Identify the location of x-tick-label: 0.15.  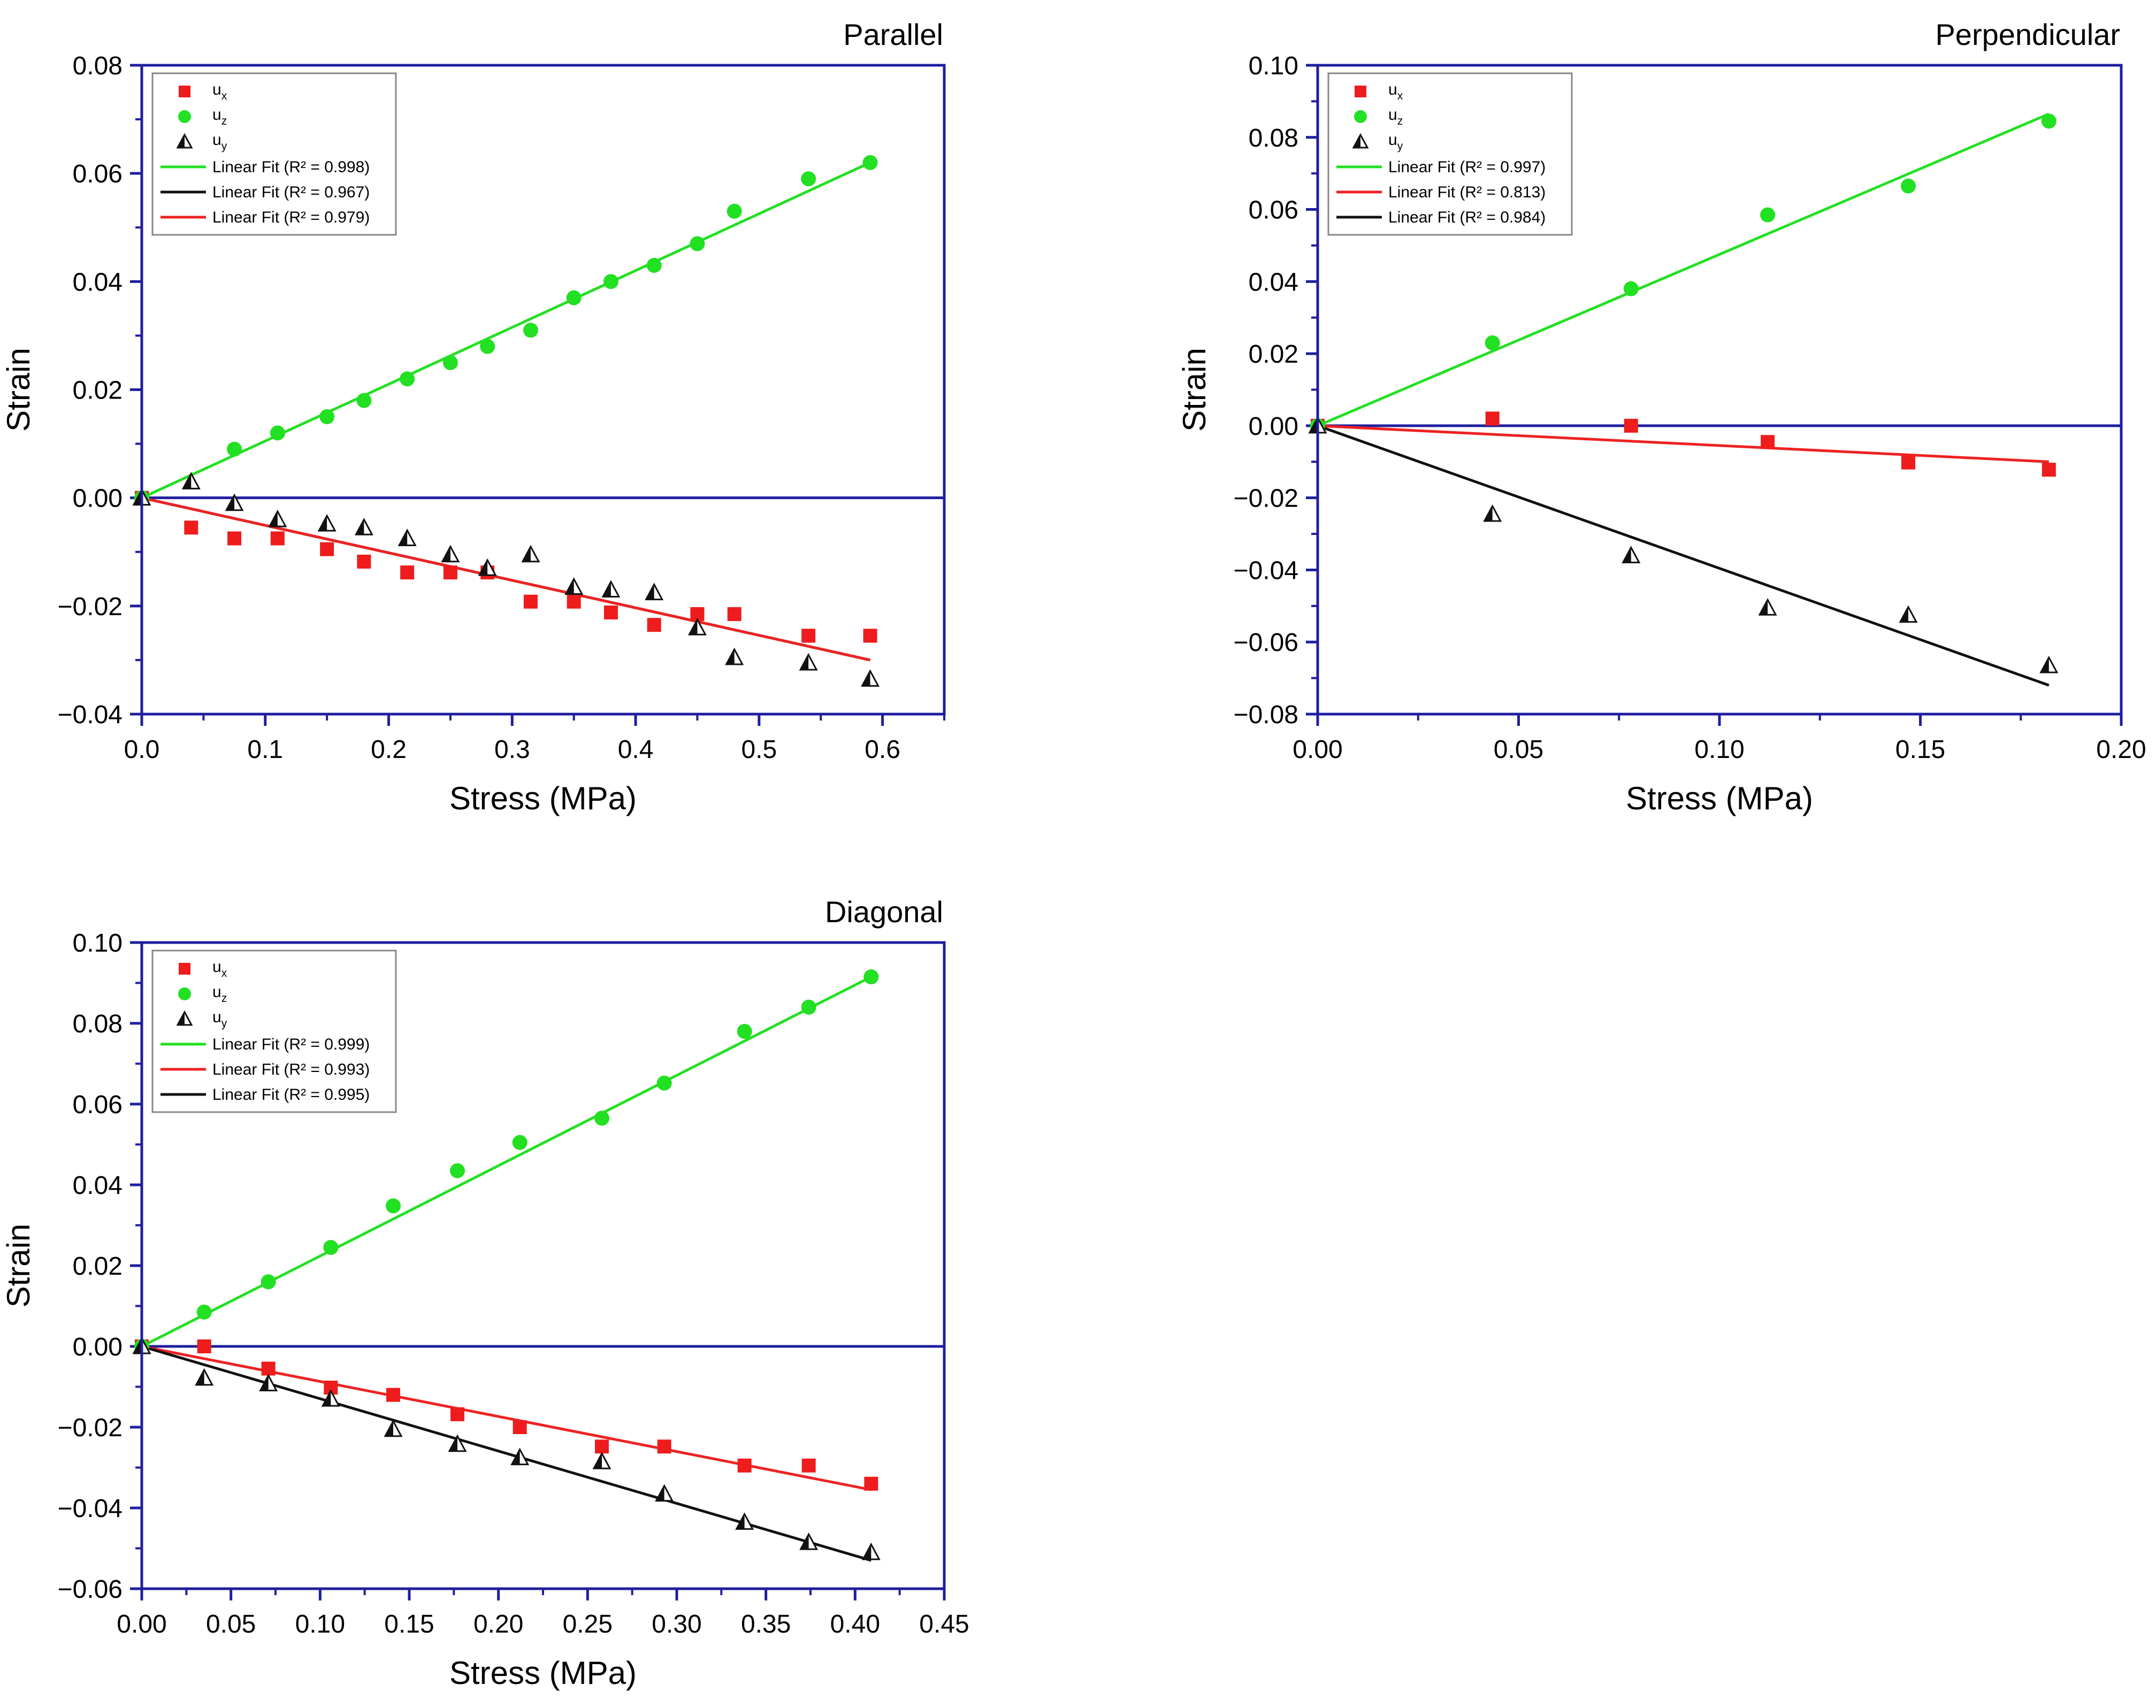
(409, 1624).